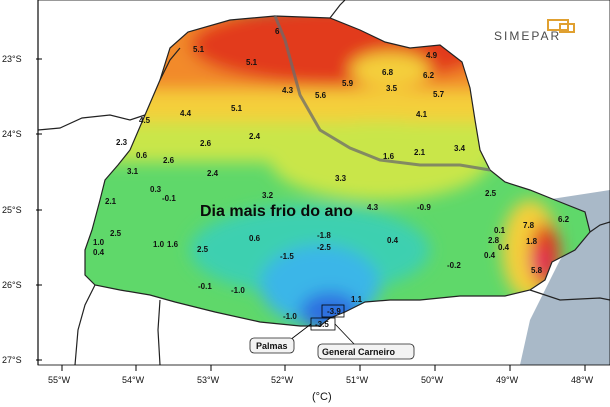  What do you see at coordinates (122, 142) in the screenshot?
I see `station-value: 2.3` at bounding box center [122, 142].